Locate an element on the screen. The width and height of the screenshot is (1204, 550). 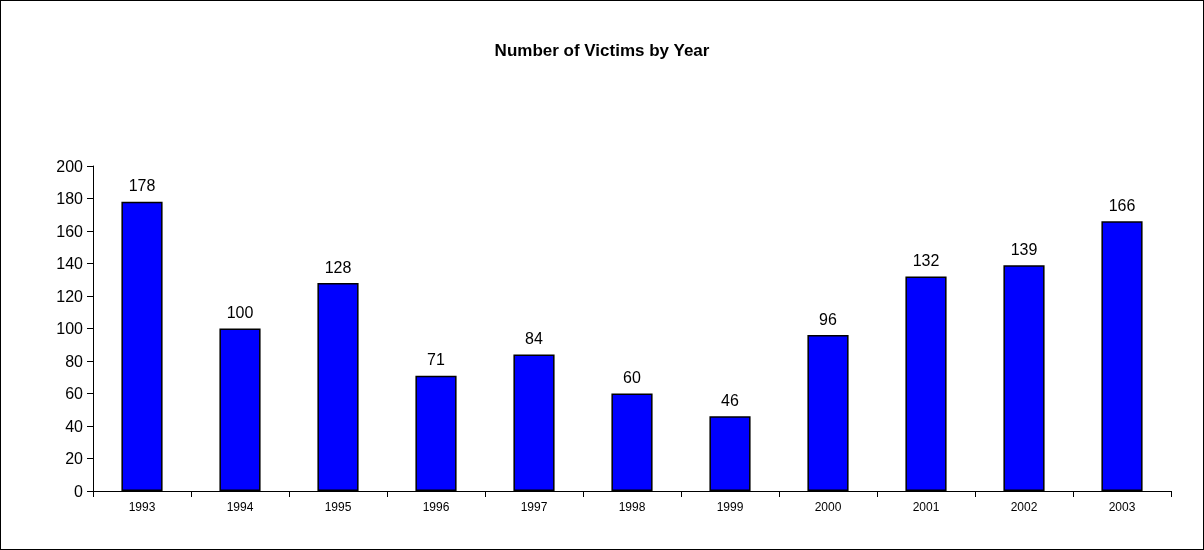
data-label: 166 is located at coordinates (1122, 205).